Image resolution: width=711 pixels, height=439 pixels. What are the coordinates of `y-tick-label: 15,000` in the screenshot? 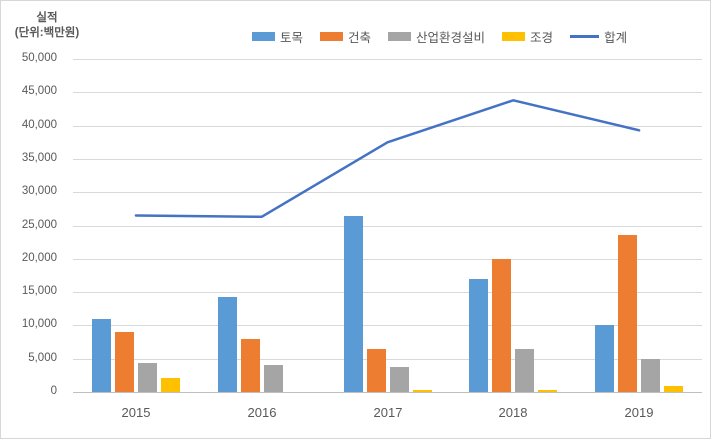 It's located at (39, 291).